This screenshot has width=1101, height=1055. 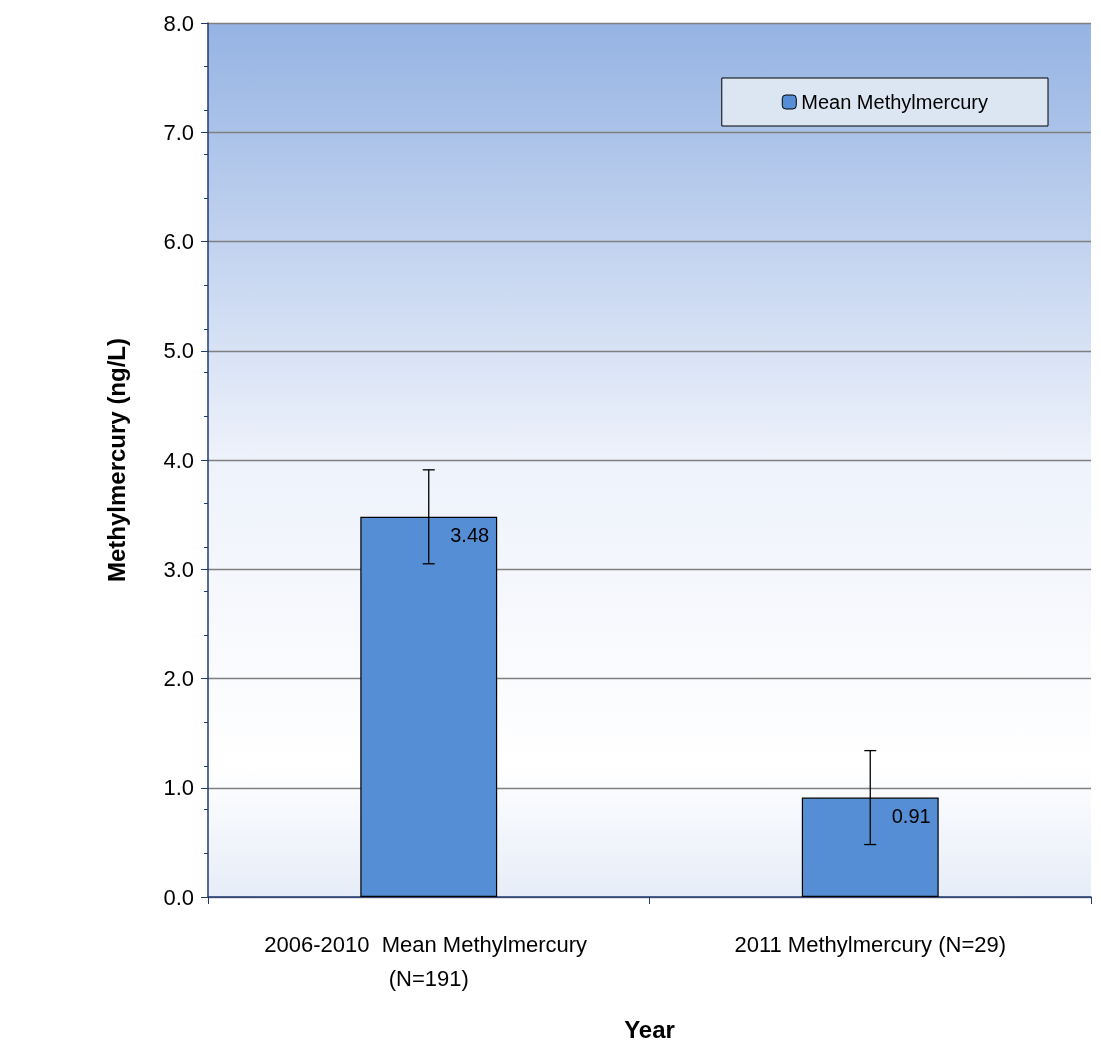 What do you see at coordinates (470, 534) in the screenshot?
I see `data-label: 3.48` at bounding box center [470, 534].